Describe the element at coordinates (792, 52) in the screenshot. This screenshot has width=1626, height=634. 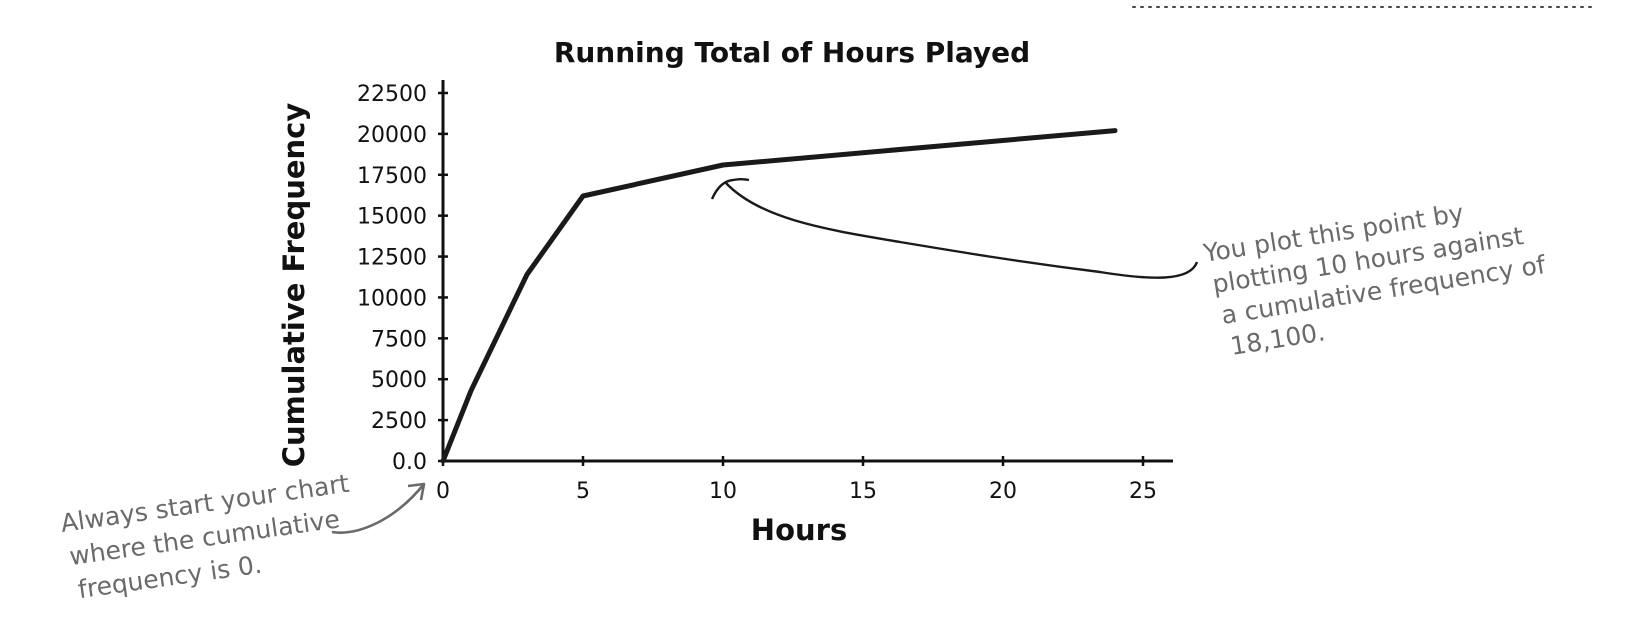
I see `chart-title: Running Total of Hours Played` at that location.